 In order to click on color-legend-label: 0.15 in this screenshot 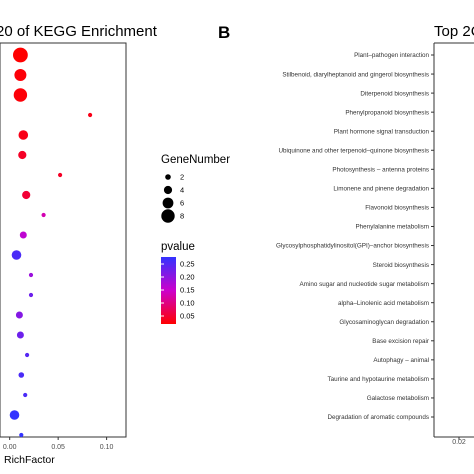, I will do `click(187, 290)`.